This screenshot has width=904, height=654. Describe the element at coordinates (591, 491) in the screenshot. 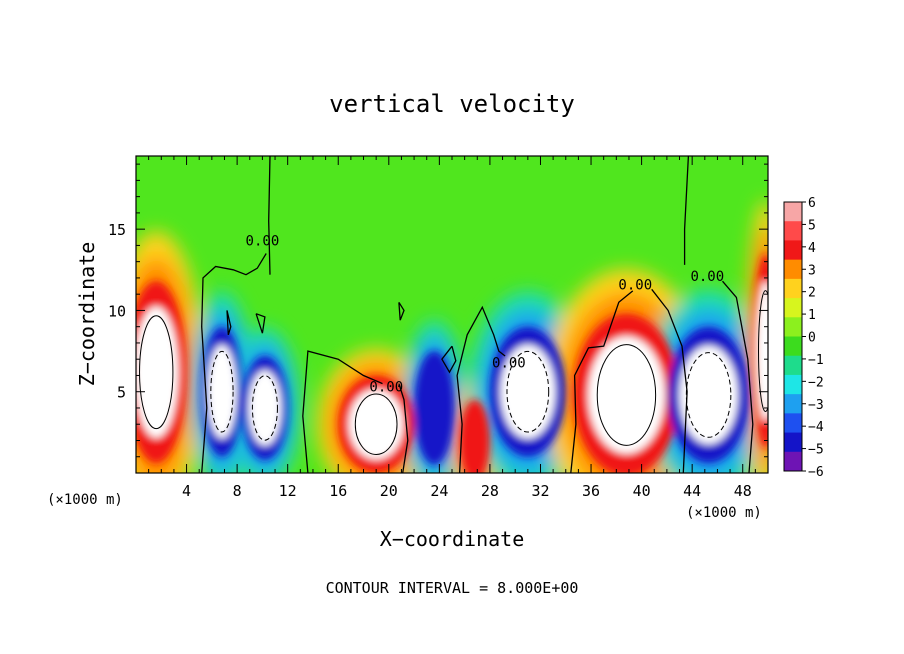

I see `x-tick-label: 36` at that location.